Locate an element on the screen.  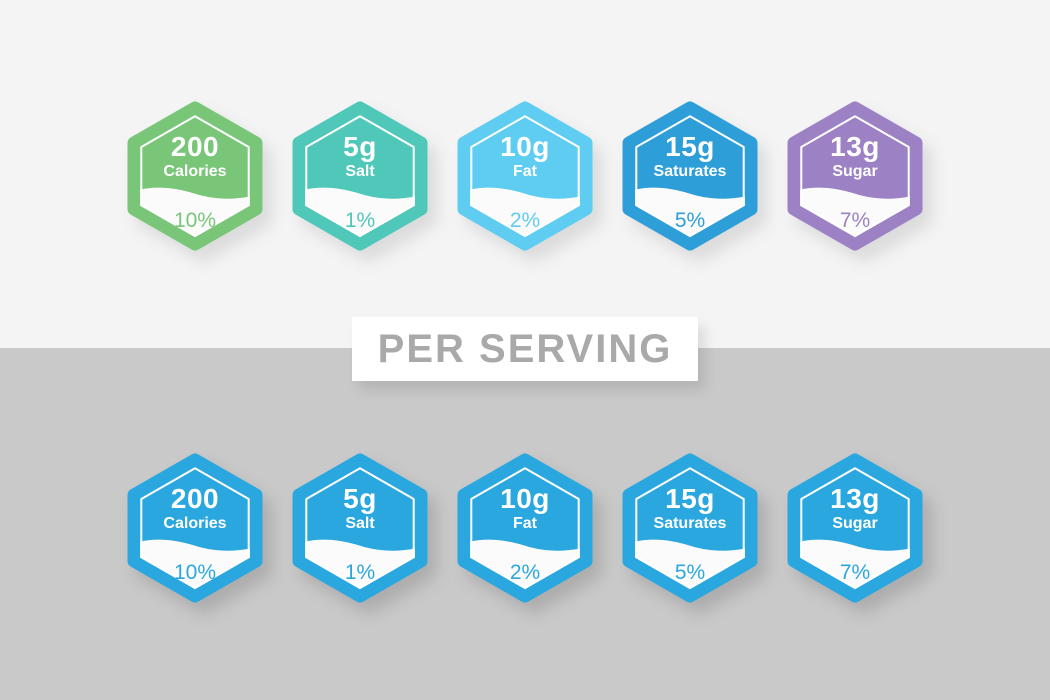
badge-calories-bottom: 200 Calories 10% is located at coordinates (195, 528).